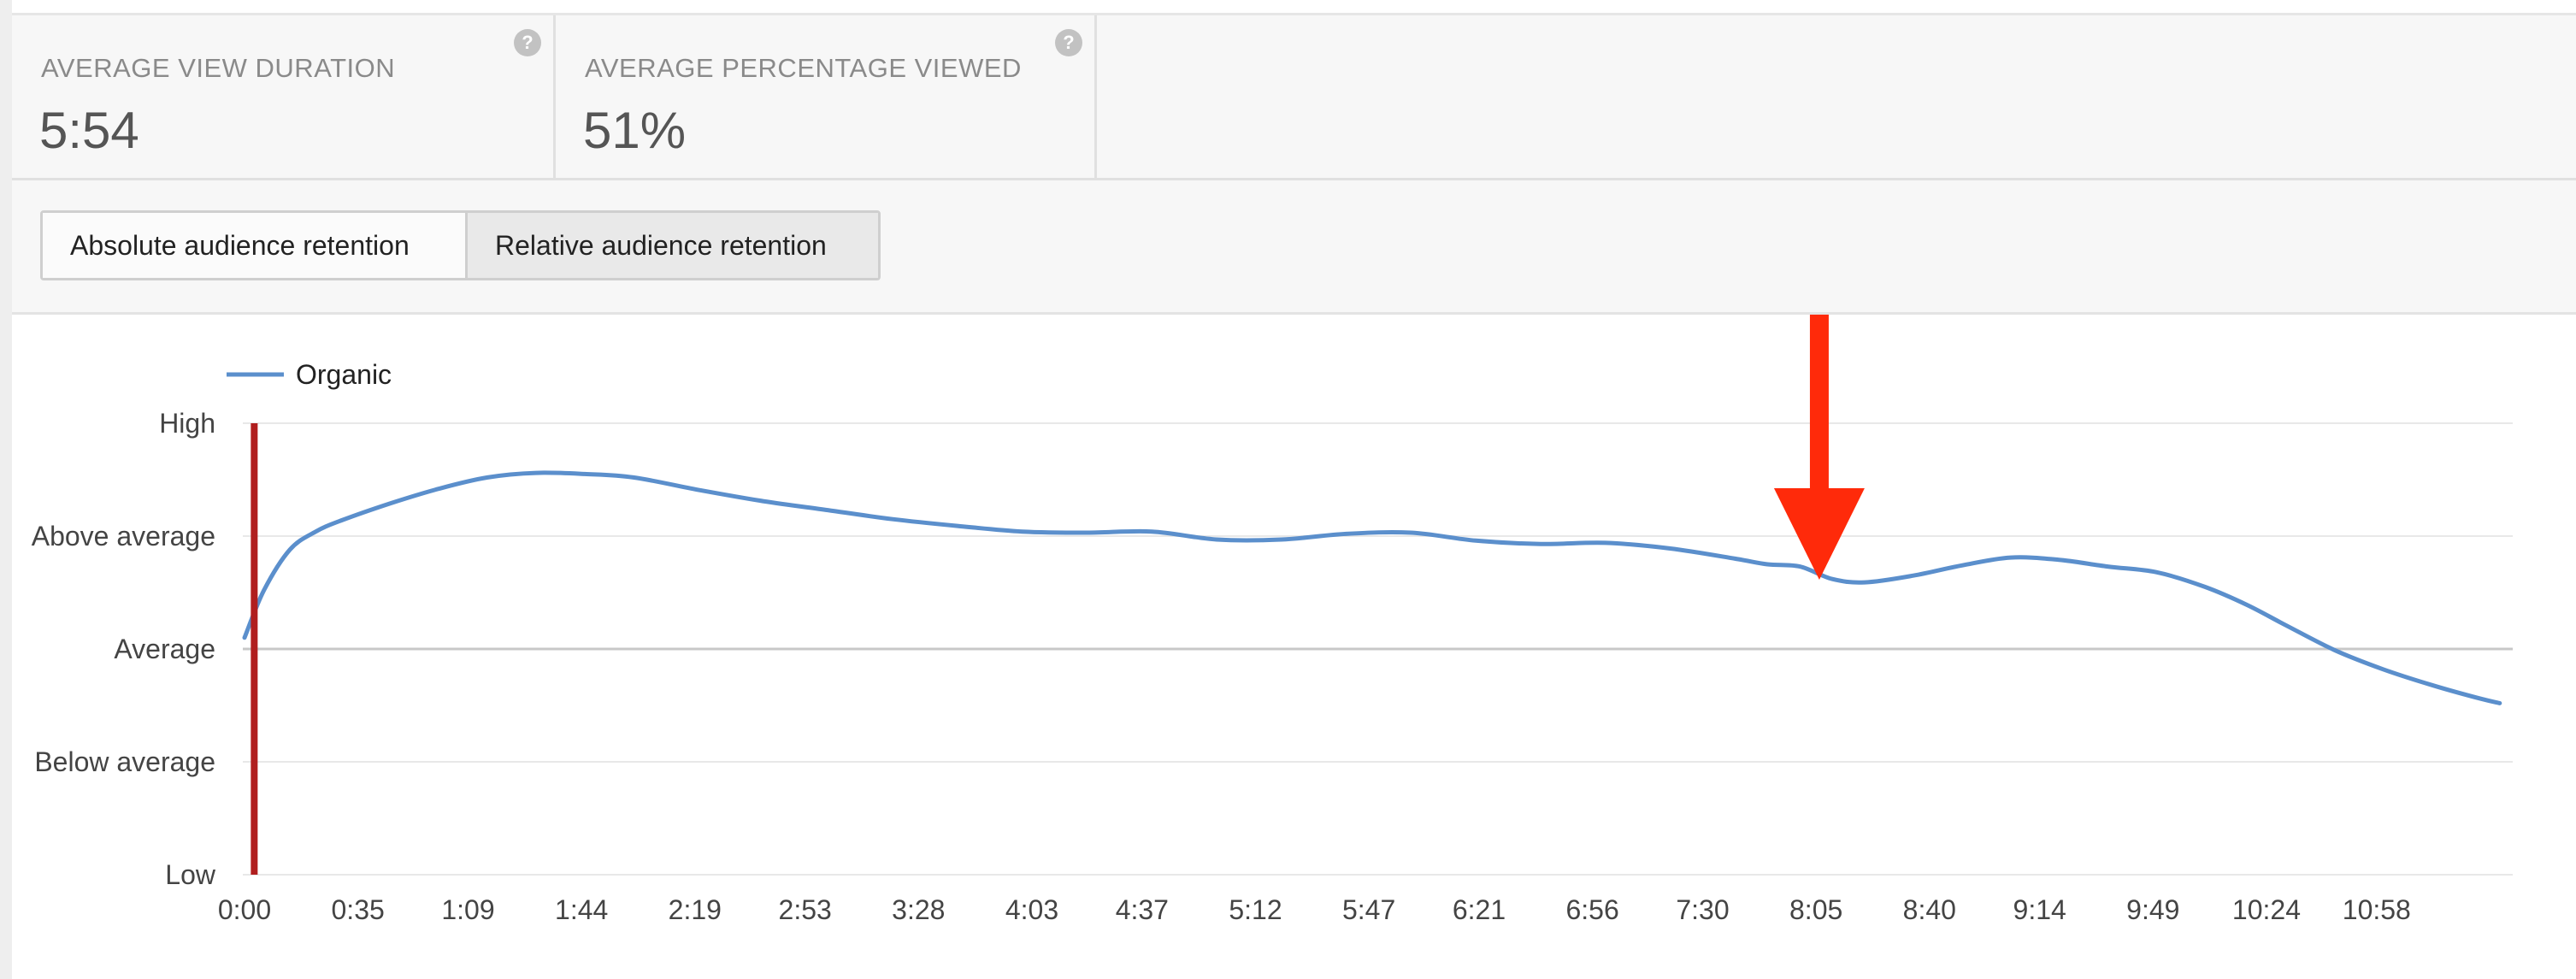 The width and height of the screenshot is (2576, 979). I want to click on x-tick-label: 10:24, so click(2266, 909).